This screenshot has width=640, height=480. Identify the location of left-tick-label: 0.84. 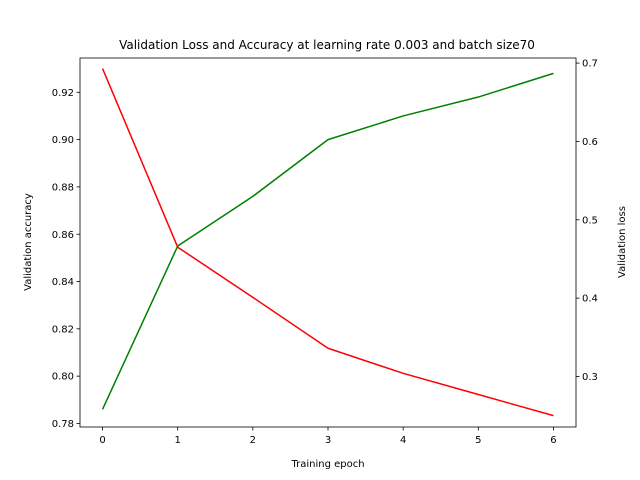
(63, 282).